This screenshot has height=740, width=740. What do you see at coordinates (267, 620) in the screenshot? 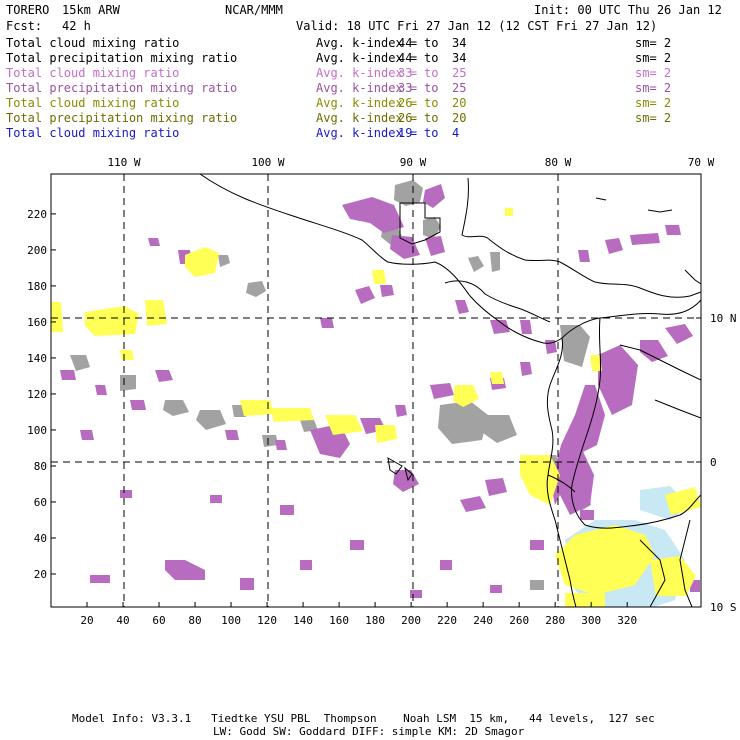
I see `x-tick-label: 120` at bounding box center [267, 620].